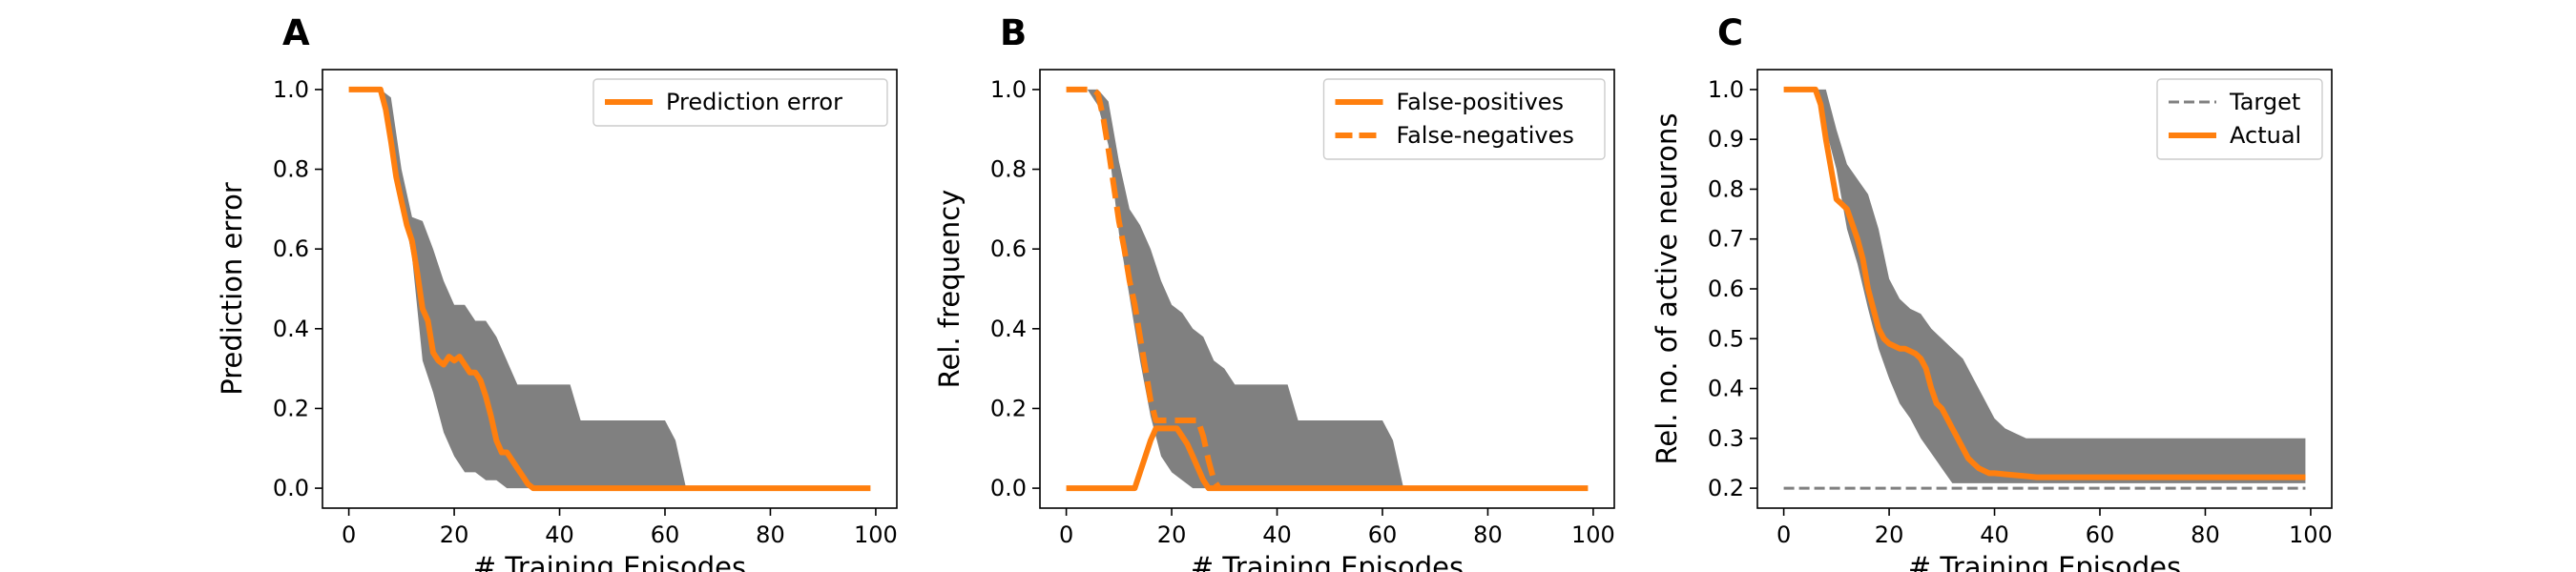 The height and width of the screenshot is (572, 2576). I want to click on legend-label: Target, so click(2264, 102).